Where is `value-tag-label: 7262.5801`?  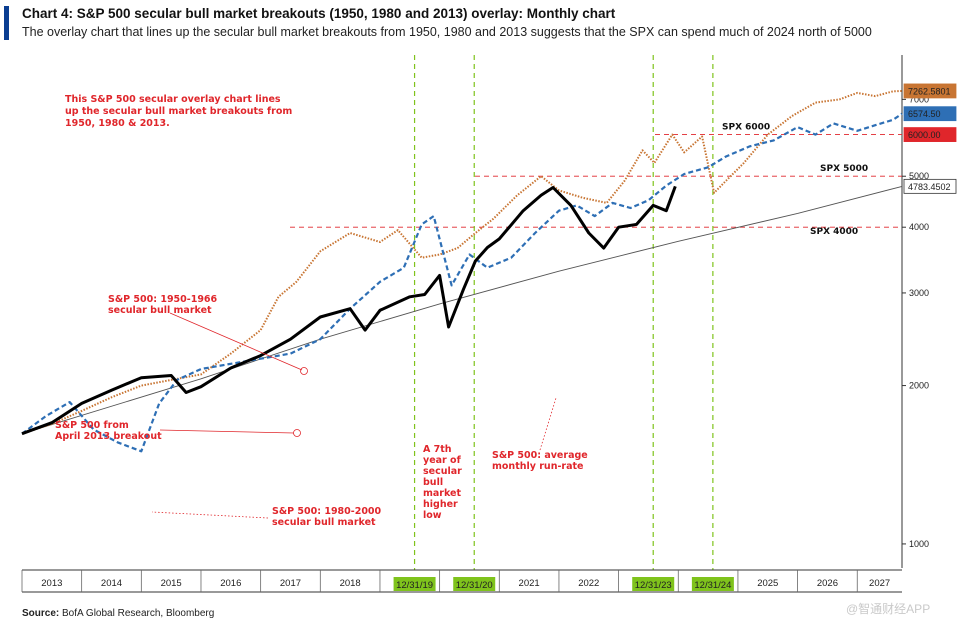
value-tag-label: 7262.5801 is located at coordinates (929, 91).